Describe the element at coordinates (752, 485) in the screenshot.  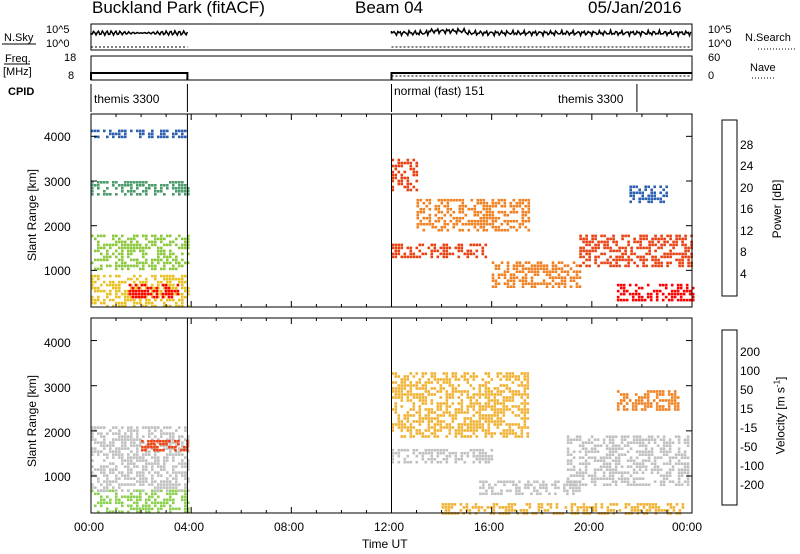
I see `vel-cbar-tick-m200: -200` at that location.